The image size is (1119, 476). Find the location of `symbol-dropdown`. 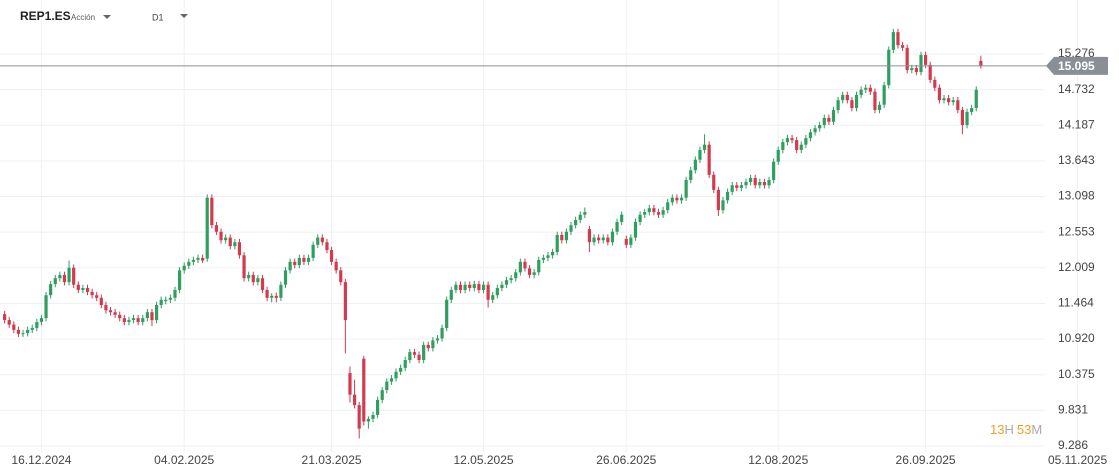

symbol-dropdown is located at coordinates (107, 17).